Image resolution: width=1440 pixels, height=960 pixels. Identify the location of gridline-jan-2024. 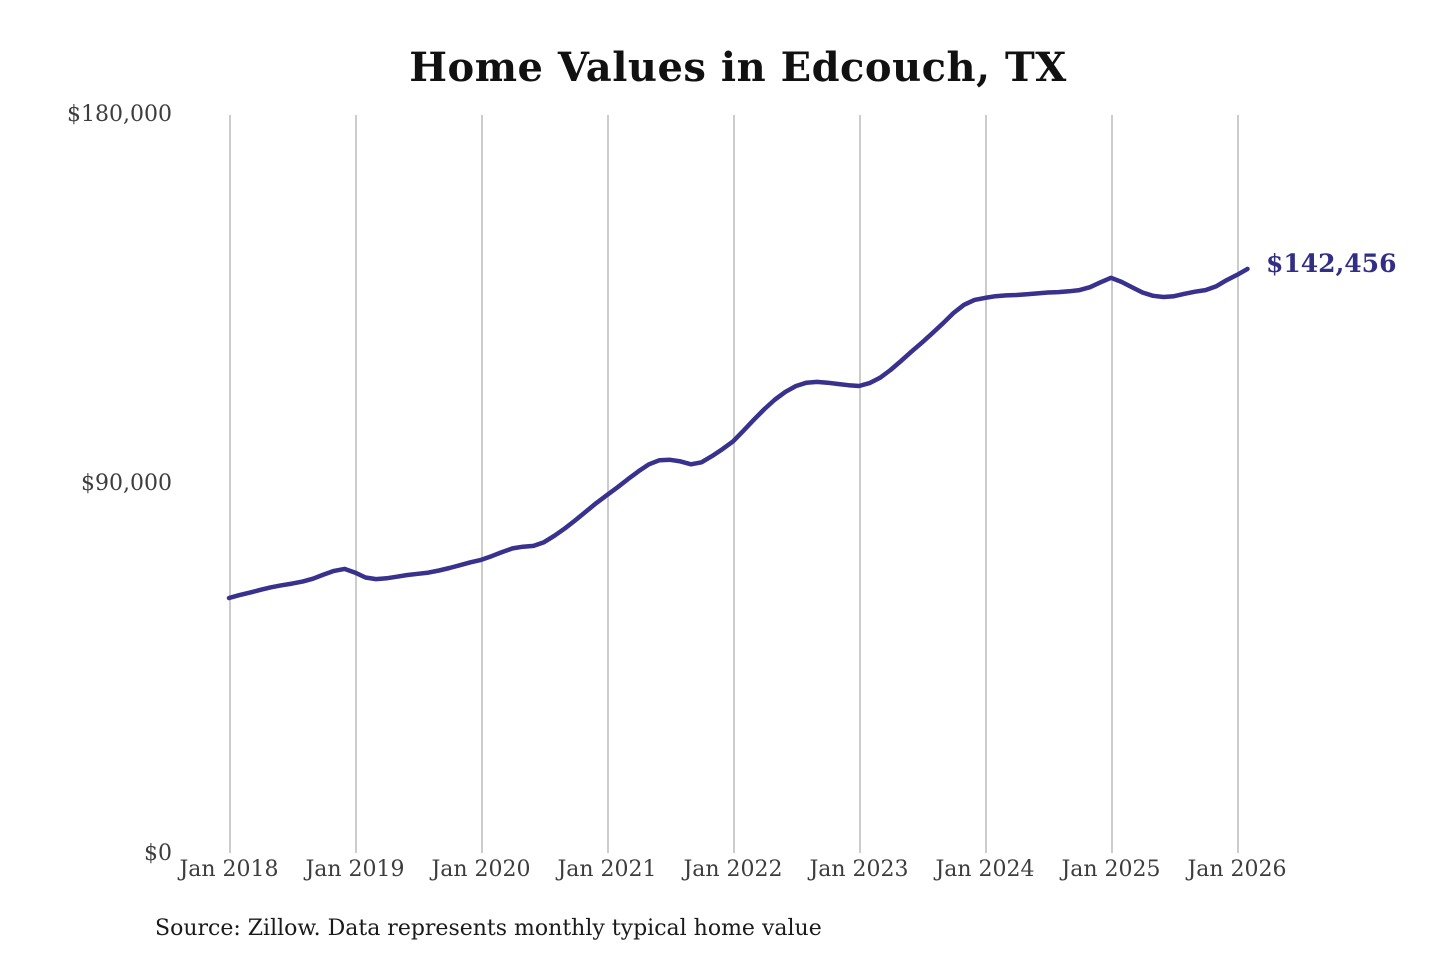
(986, 484).